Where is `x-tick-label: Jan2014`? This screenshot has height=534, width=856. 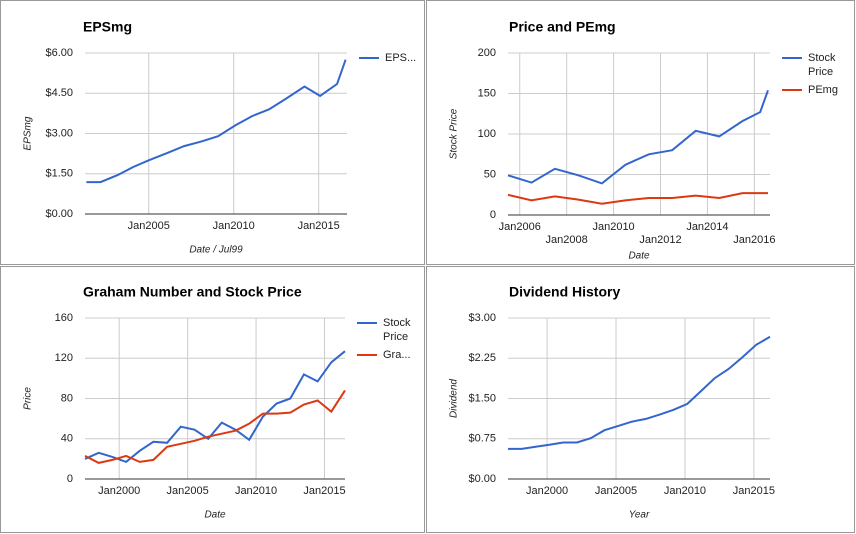
x-tick-label: Jan2014 is located at coordinates (707, 227).